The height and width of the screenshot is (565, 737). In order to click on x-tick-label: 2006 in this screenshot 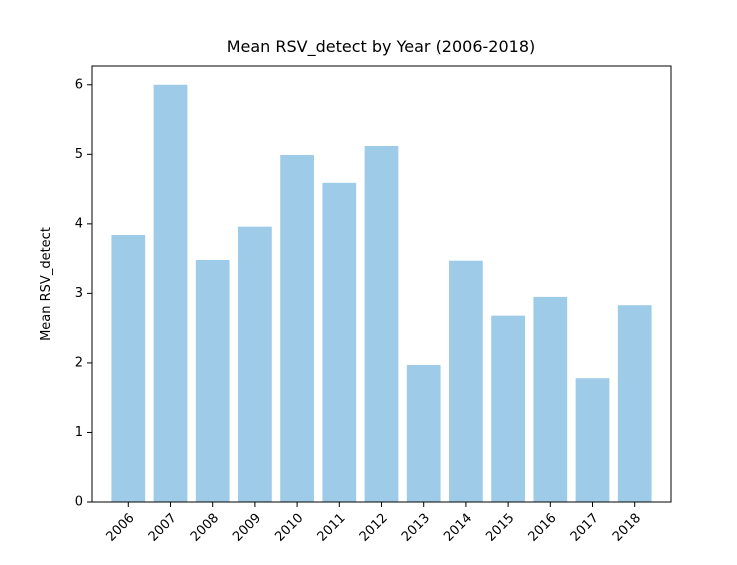, I will do `click(121, 528)`.